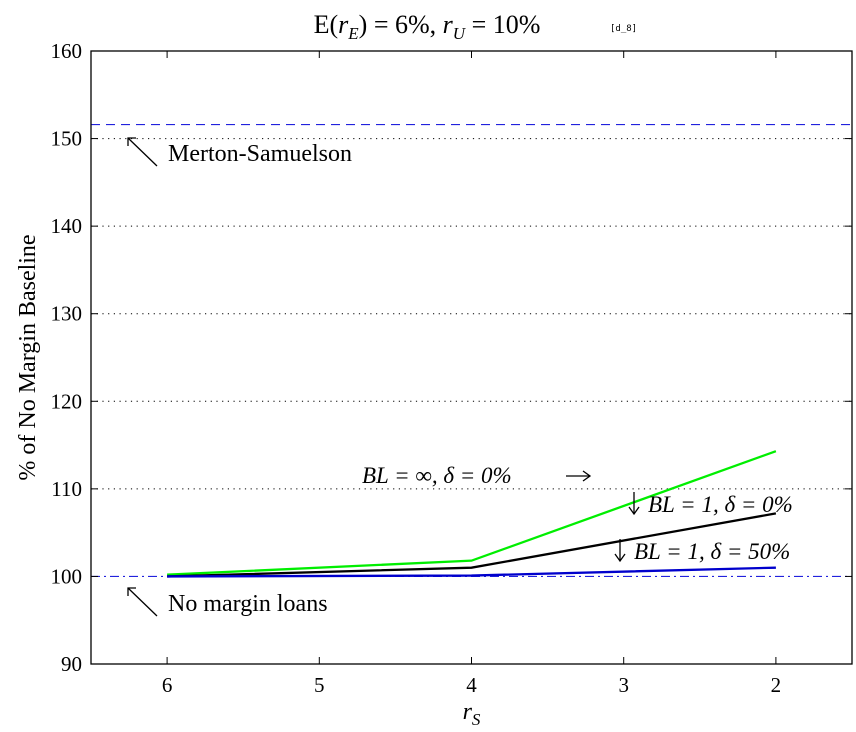 The image size is (856, 732). Describe the element at coordinates (720, 504) in the screenshot. I see `black-series-label: BL = 1, δ = 0%` at that location.